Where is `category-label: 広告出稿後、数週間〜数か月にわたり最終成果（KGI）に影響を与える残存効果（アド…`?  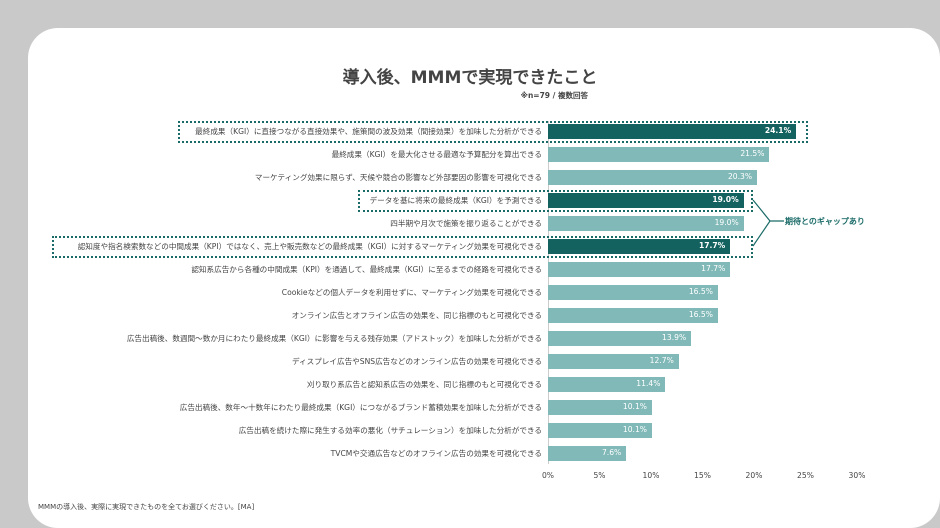
category-label: 広告出稿後、数週間〜数か月にわたり最終成果（KGI）に影響を与える残存効果（アド… is located at coordinates (334, 338).